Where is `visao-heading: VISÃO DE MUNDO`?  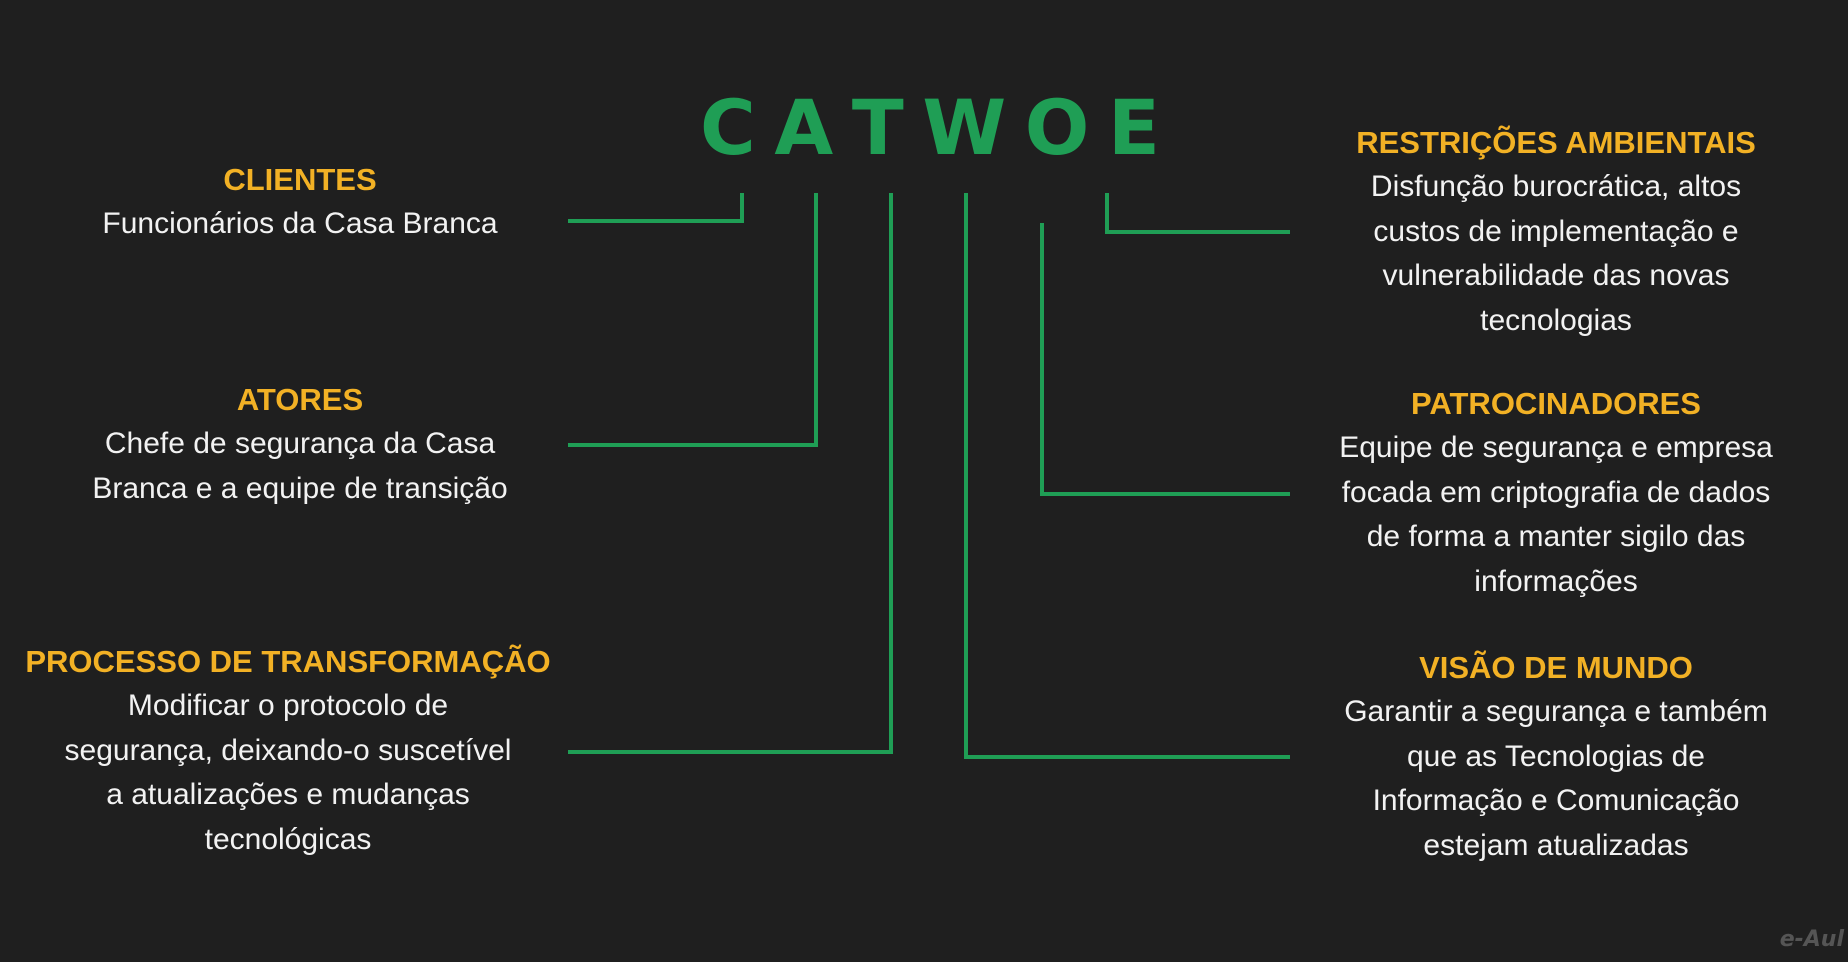 visao-heading: VISÃO DE MUNDO is located at coordinates (1556, 667).